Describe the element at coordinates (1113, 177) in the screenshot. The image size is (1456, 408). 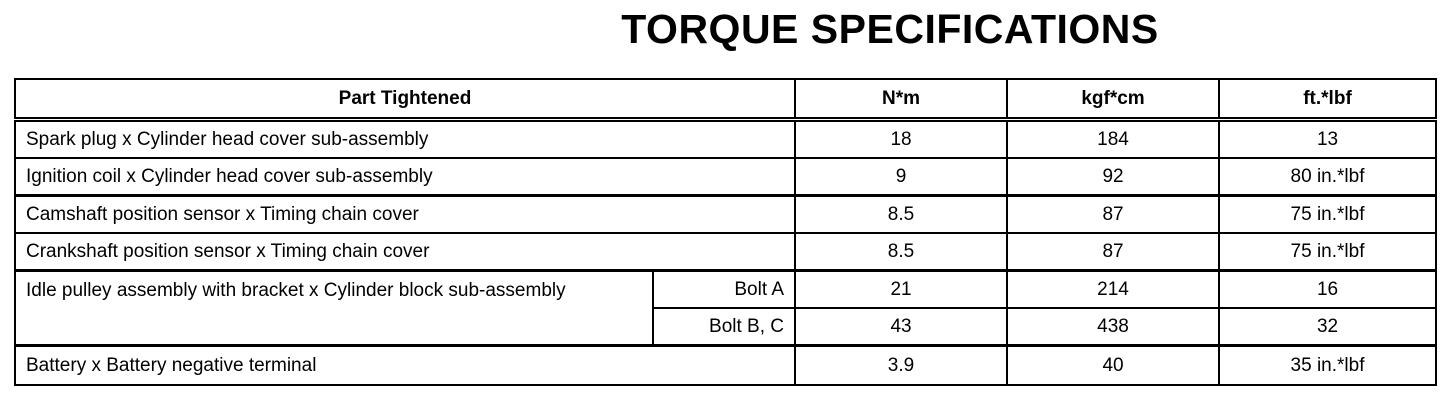
I see `kgfcm-cell: 92` at that location.